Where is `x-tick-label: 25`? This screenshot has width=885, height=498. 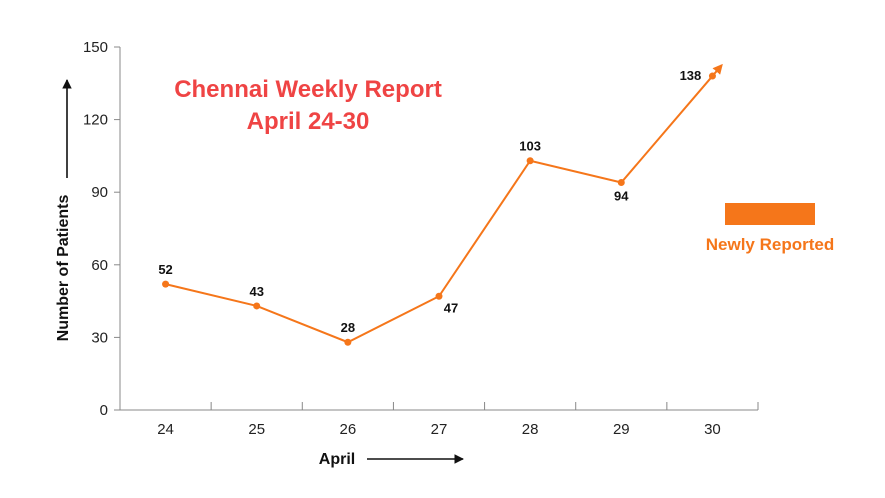 x-tick-label: 25 is located at coordinates (256, 429).